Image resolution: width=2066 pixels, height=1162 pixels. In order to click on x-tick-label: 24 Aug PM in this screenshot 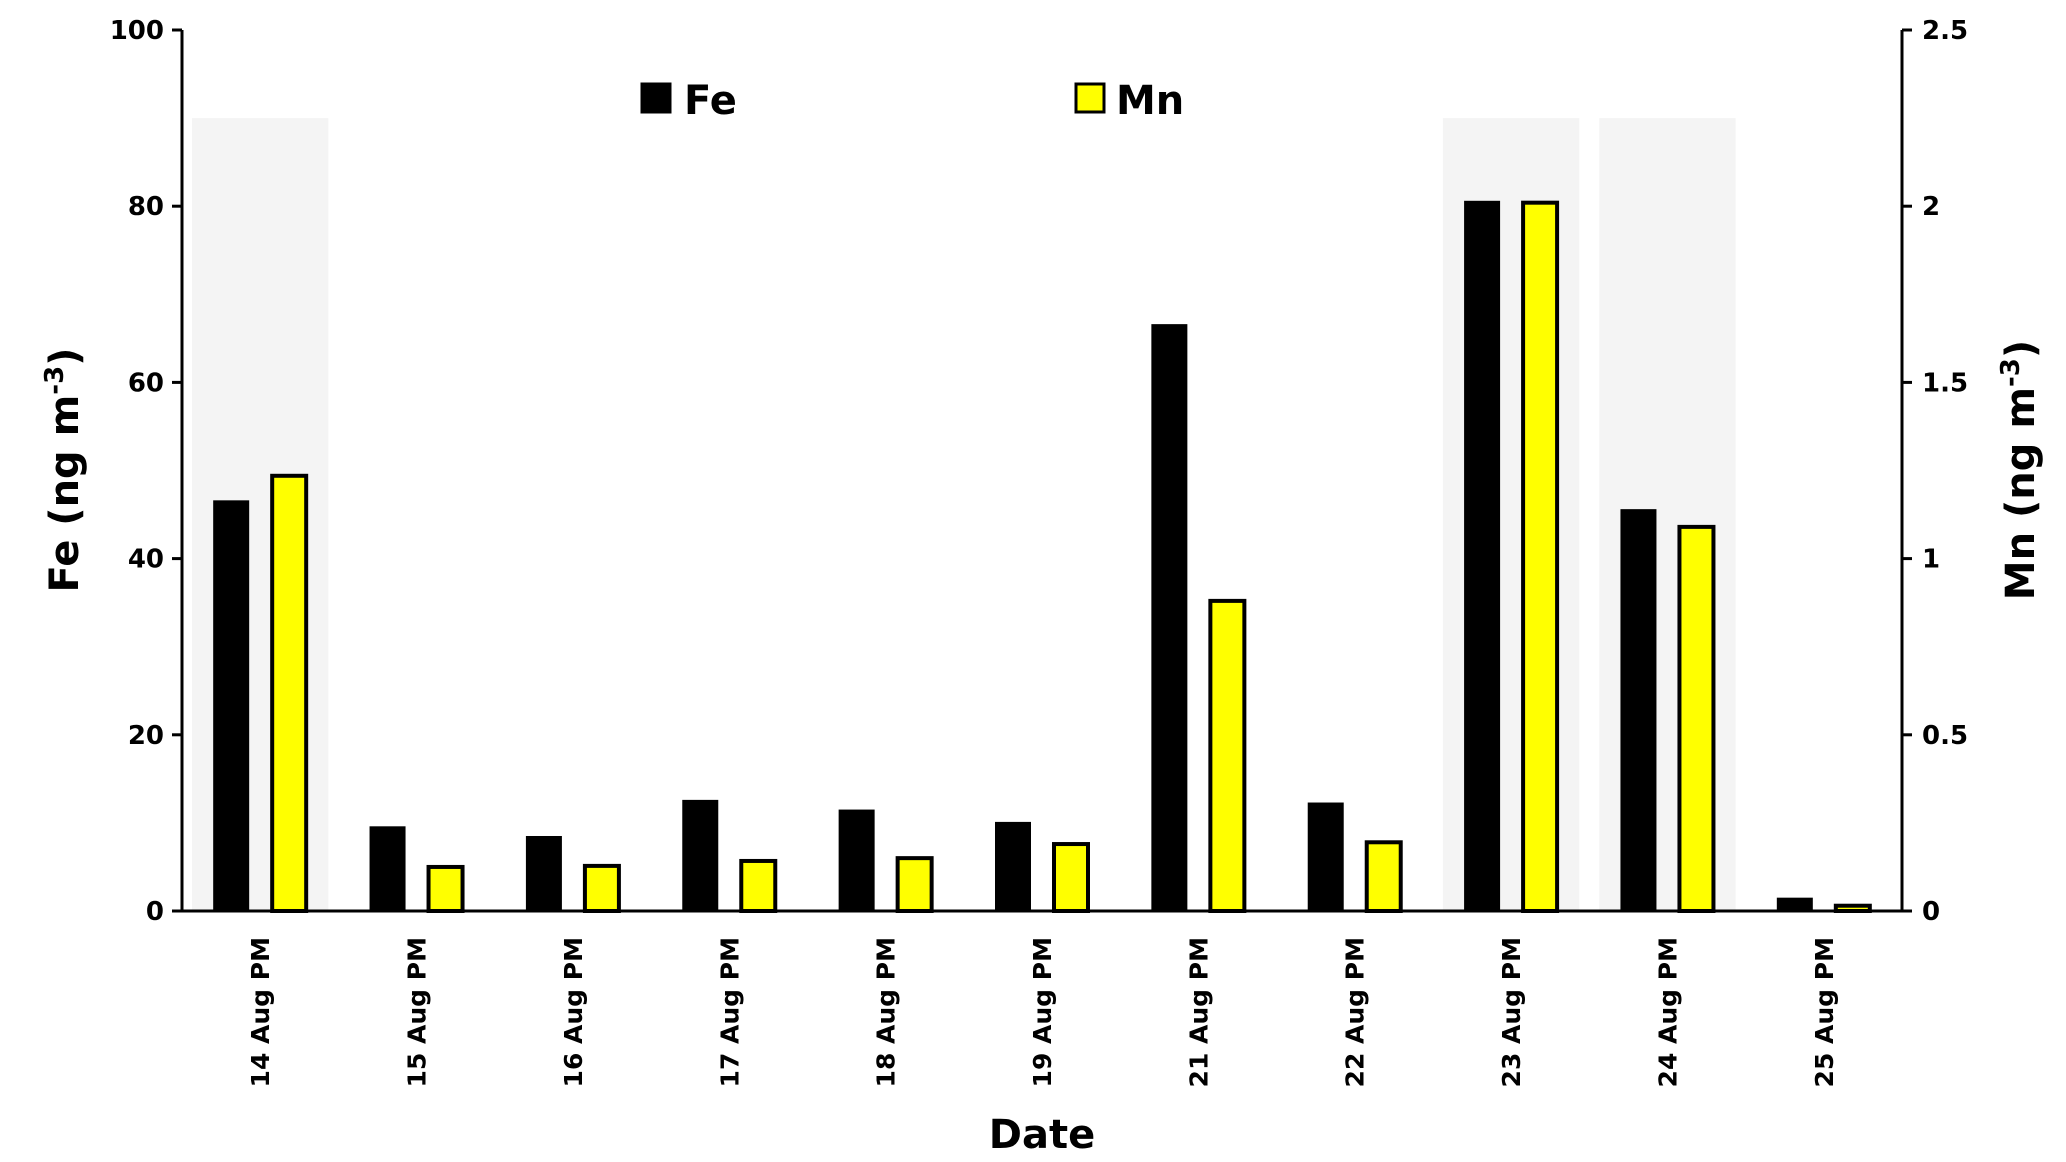, I will do `click(1667, 1012)`.